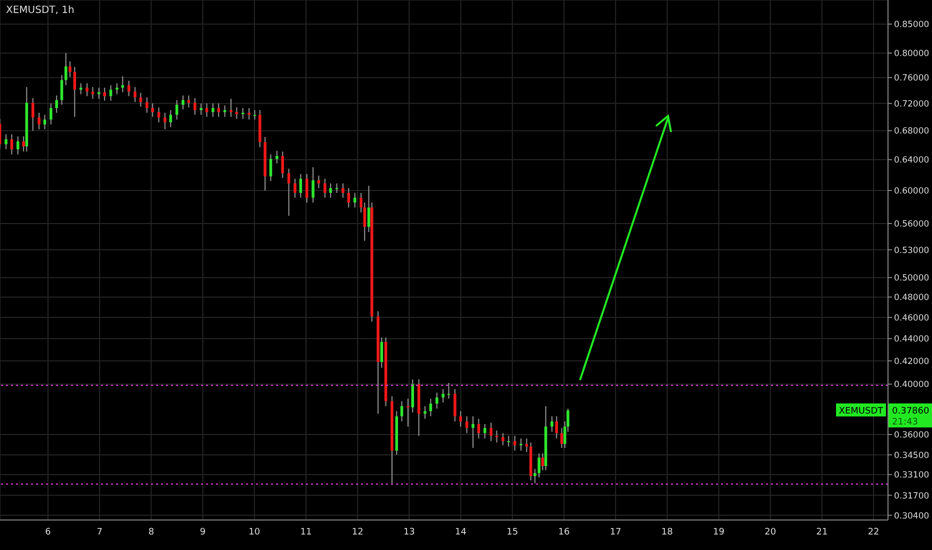 The width and height of the screenshot is (932, 550). What do you see at coordinates (912, 224) in the screenshot?
I see `y-tick-label: 0.56000` at bounding box center [912, 224].